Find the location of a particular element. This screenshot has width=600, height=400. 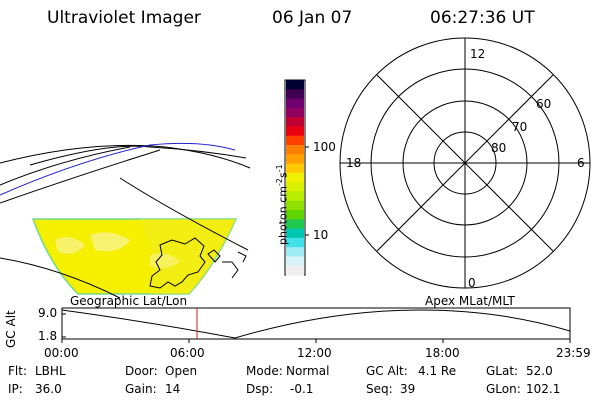

glat-label: GLat: is located at coordinates (502, 371).